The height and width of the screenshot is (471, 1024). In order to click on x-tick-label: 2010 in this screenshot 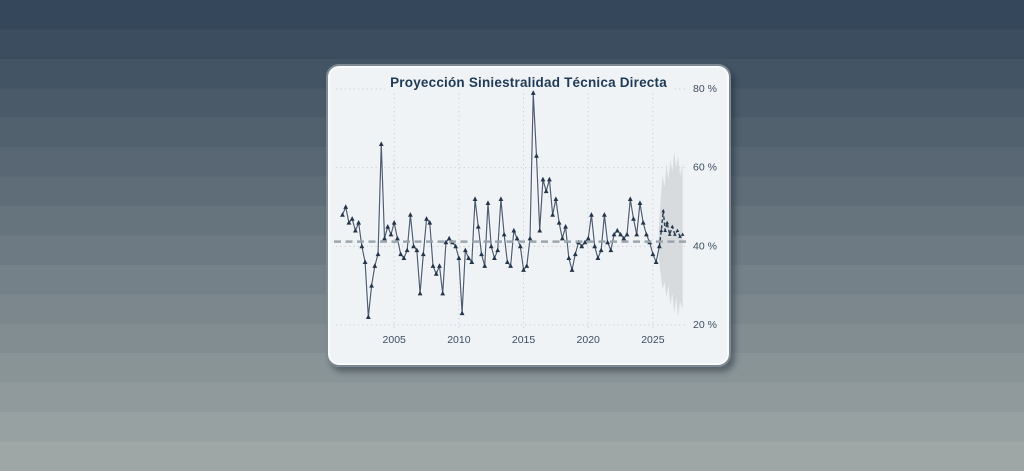, I will do `click(459, 340)`.